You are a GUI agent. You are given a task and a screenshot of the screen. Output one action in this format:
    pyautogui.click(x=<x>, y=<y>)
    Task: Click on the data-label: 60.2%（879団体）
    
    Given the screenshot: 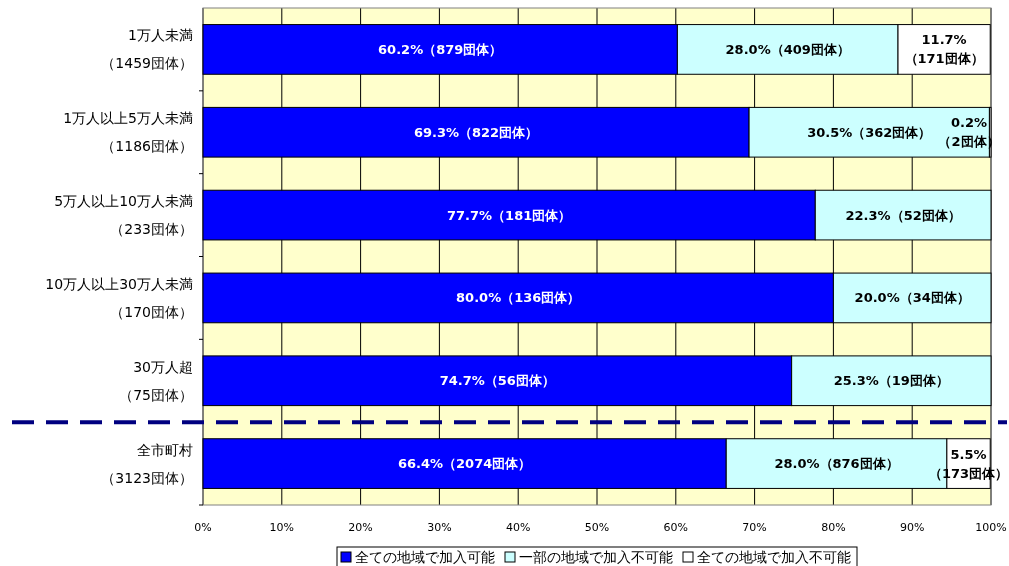 What is the action you would take?
    pyautogui.click(x=440, y=49)
    